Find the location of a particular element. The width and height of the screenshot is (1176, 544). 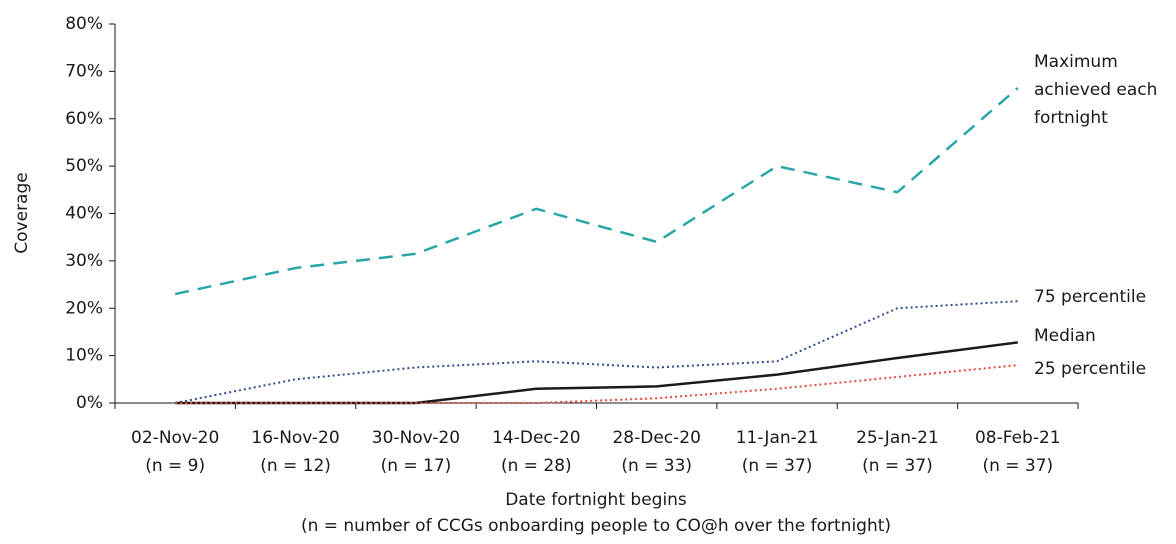

x-tick-sublabel: (n = 17) is located at coordinates (416, 466).